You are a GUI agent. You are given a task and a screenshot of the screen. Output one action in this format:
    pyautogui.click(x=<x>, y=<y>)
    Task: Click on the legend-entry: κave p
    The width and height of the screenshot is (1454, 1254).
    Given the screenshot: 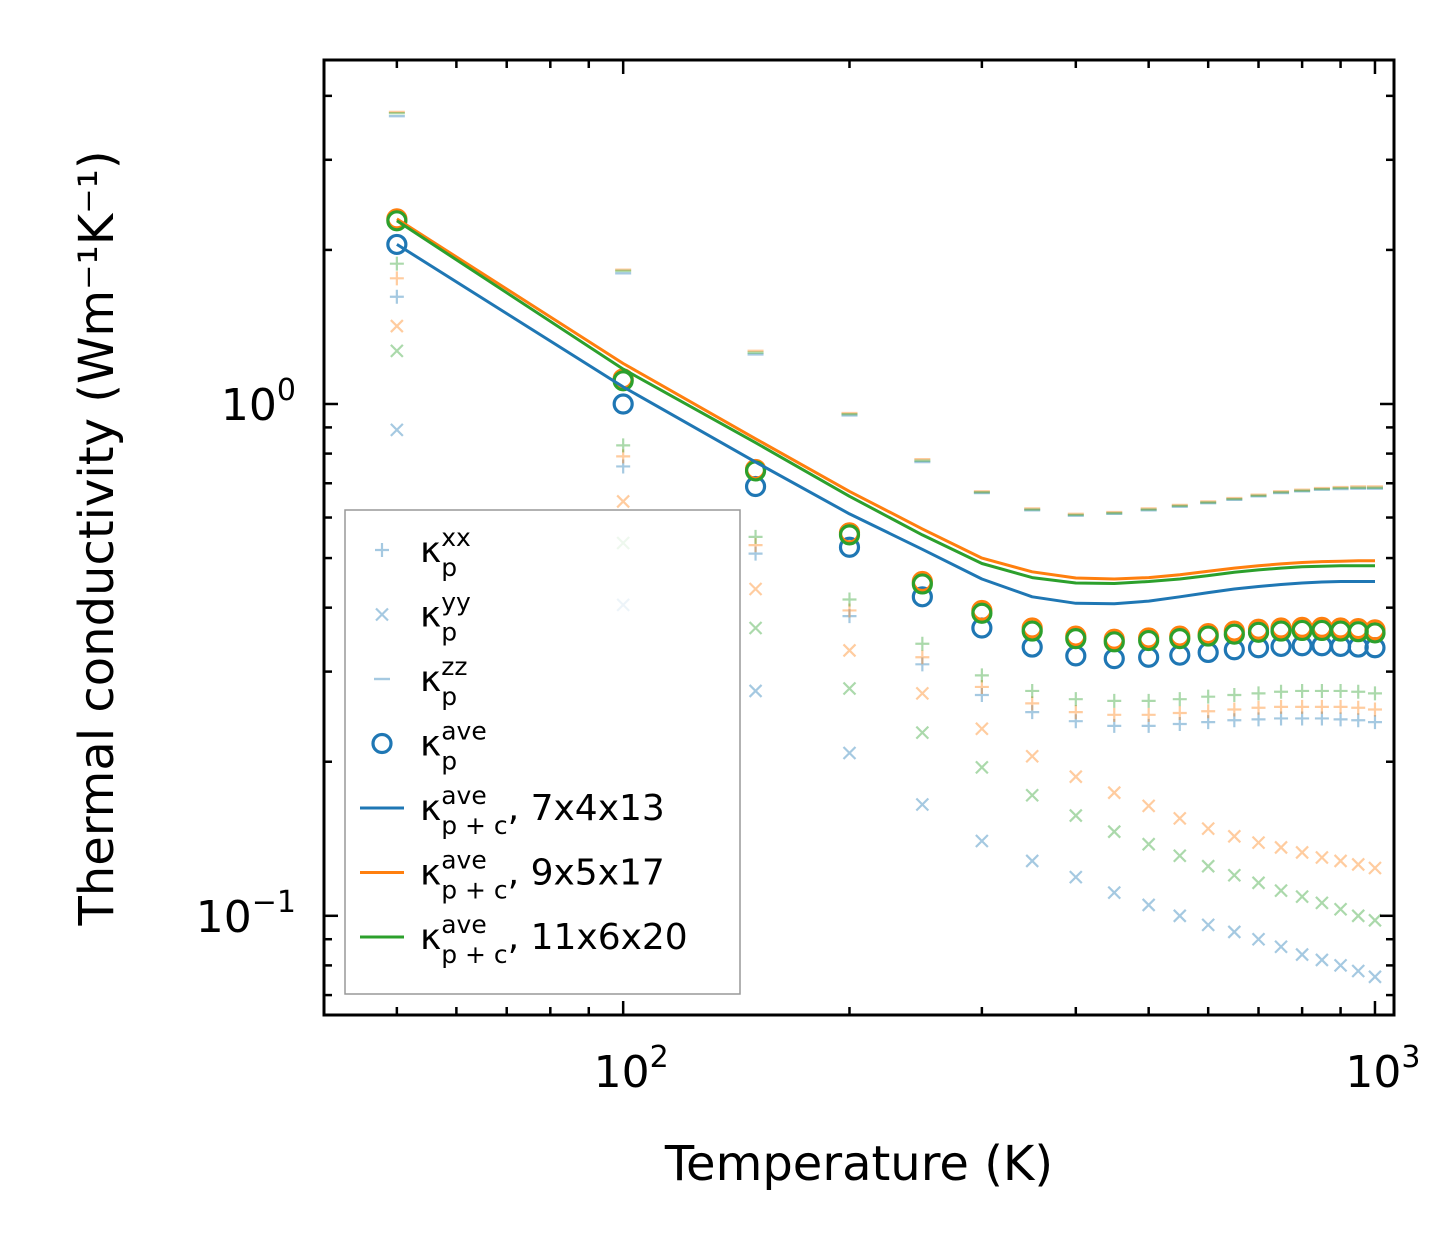 What is the action you would take?
    pyautogui.click(x=429, y=746)
    